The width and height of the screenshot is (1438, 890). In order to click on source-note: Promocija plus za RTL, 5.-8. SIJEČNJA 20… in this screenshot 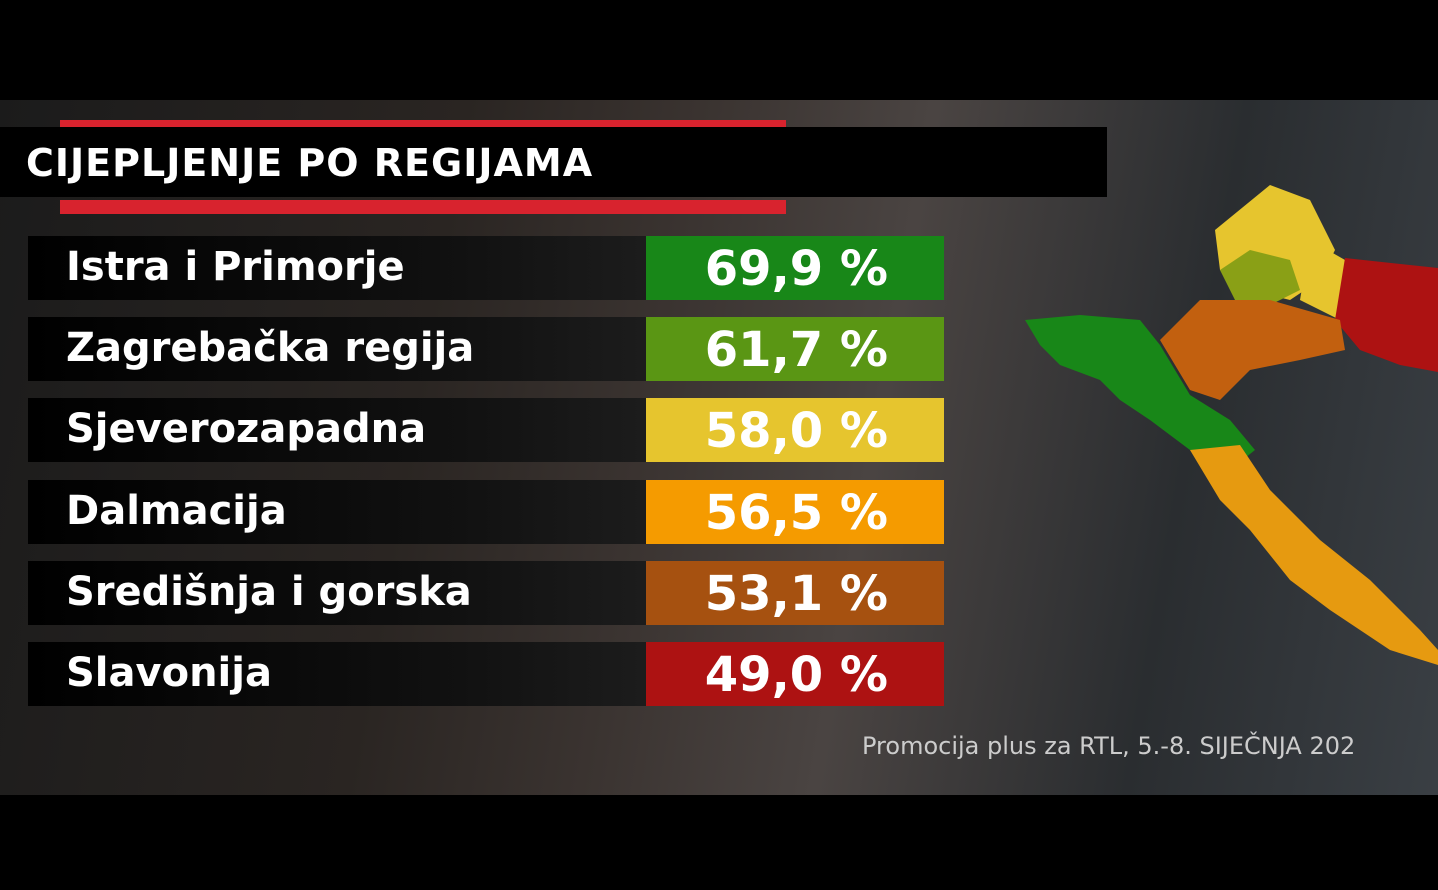, I will do `click(1109, 746)`.